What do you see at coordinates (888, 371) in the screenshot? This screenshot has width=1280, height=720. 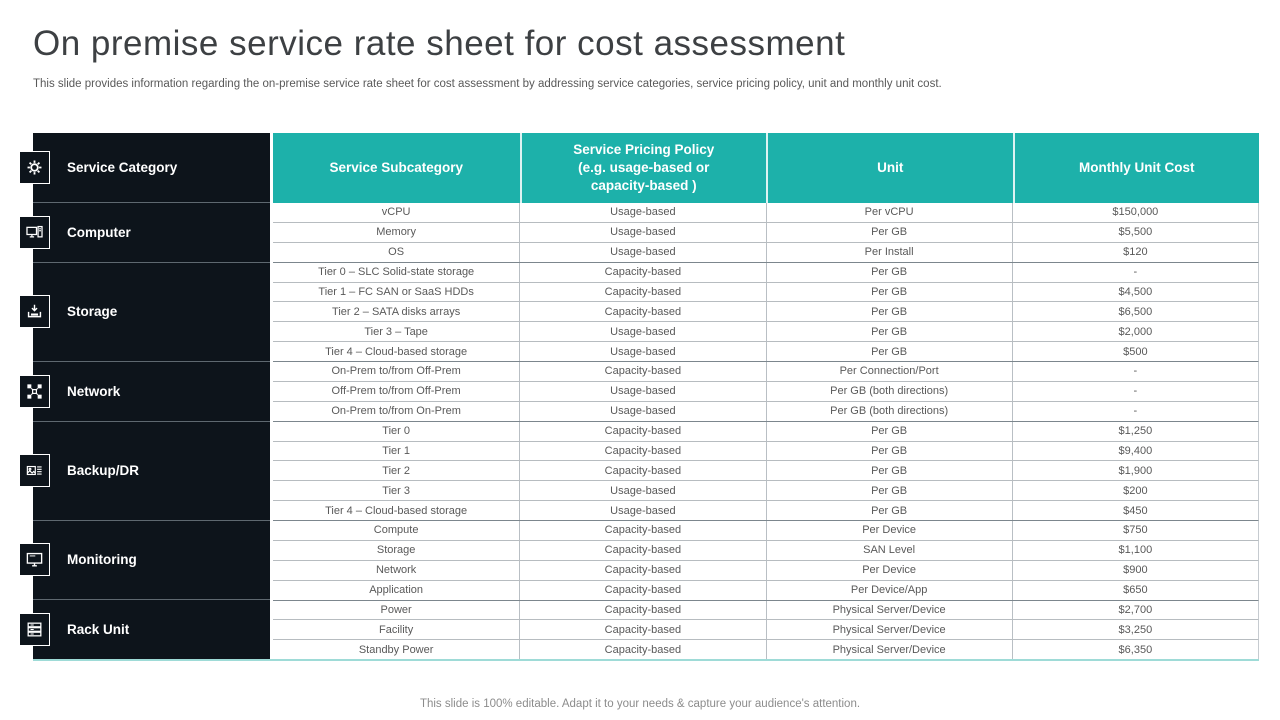 I see `table-cell-unit: Per Connection/Port` at bounding box center [888, 371].